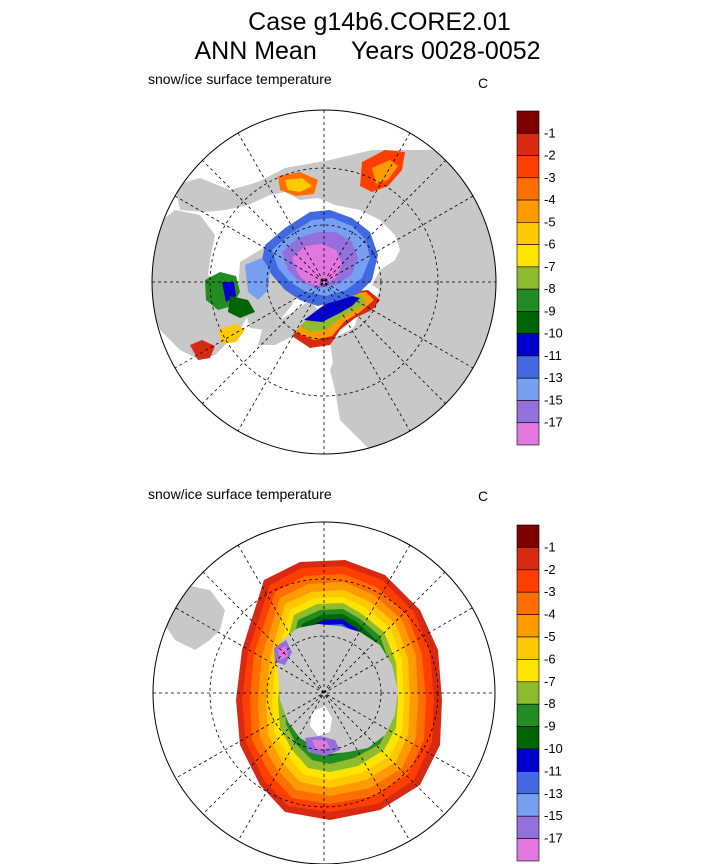 This screenshot has width=723, height=864. What do you see at coordinates (367, 51) in the screenshot?
I see `figure-subtitle: ANN Mean Years 0028-0052` at bounding box center [367, 51].